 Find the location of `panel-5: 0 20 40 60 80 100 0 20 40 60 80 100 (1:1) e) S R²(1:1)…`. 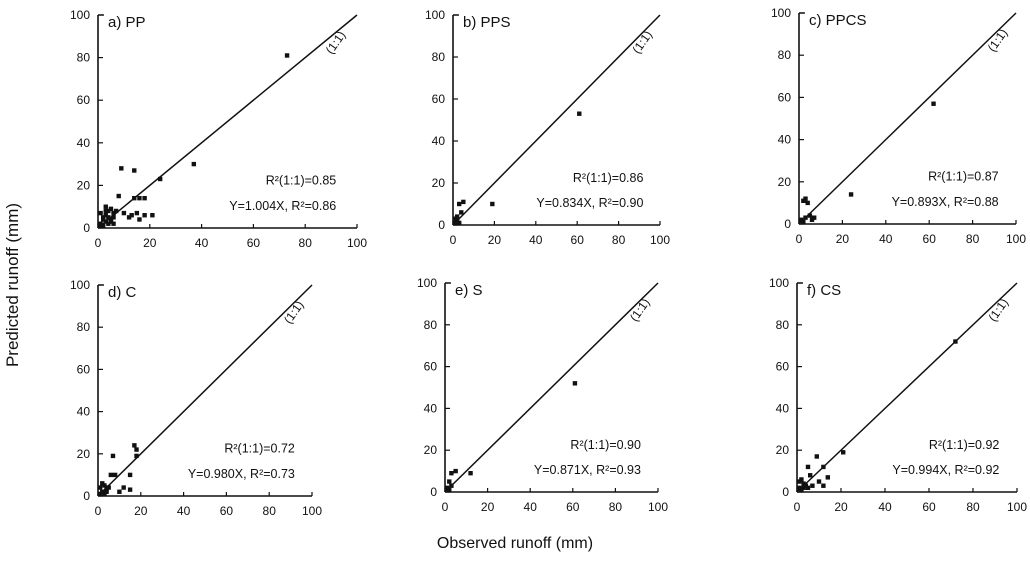

panel-5: 0 20 40 60 80 100 0 20 40 60 80 100 (1:1) e) S R²(1:1)… is located at coordinates (542, 395).